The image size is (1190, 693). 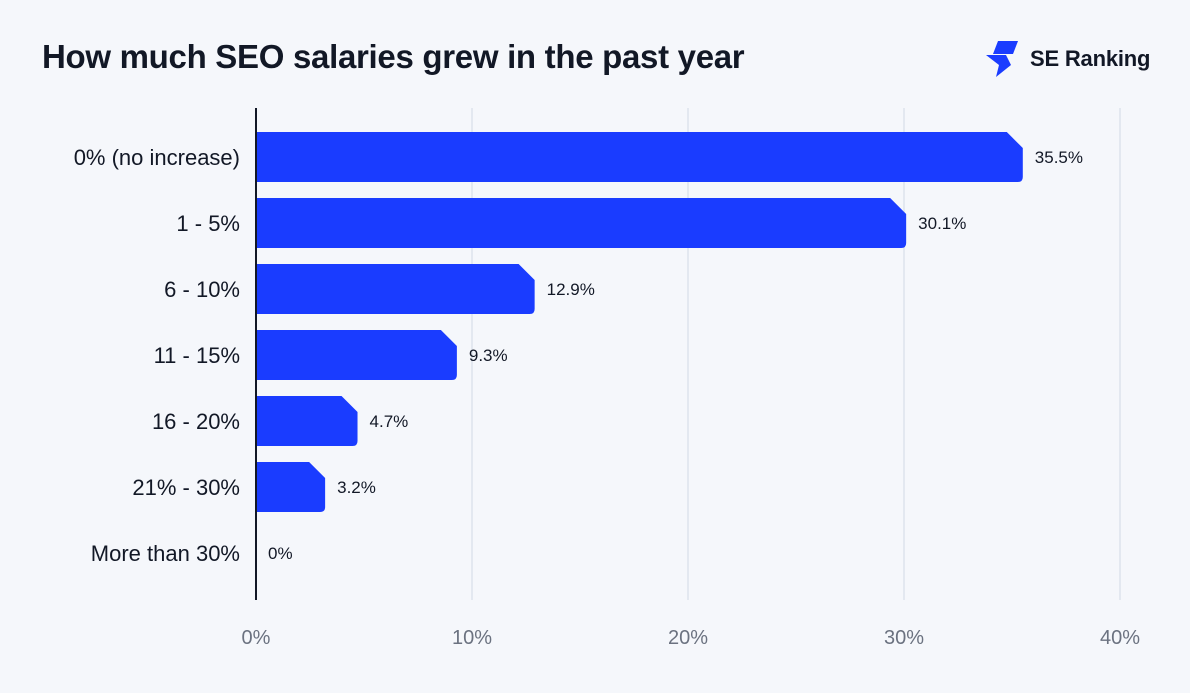 What do you see at coordinates (157, 157) in the screenshot?
I see `category-label: 0% (no increase)` at bounding box center [157, 157].